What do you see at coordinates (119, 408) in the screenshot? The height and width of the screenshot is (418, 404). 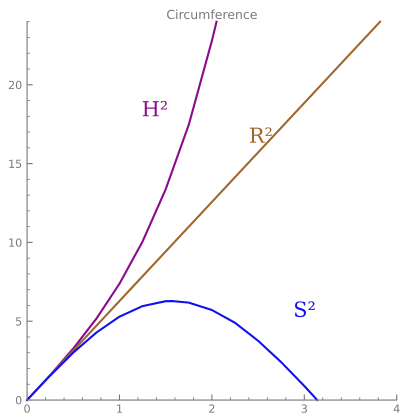 I see `x-tick-label: 1` at bounding box center [119, 408].